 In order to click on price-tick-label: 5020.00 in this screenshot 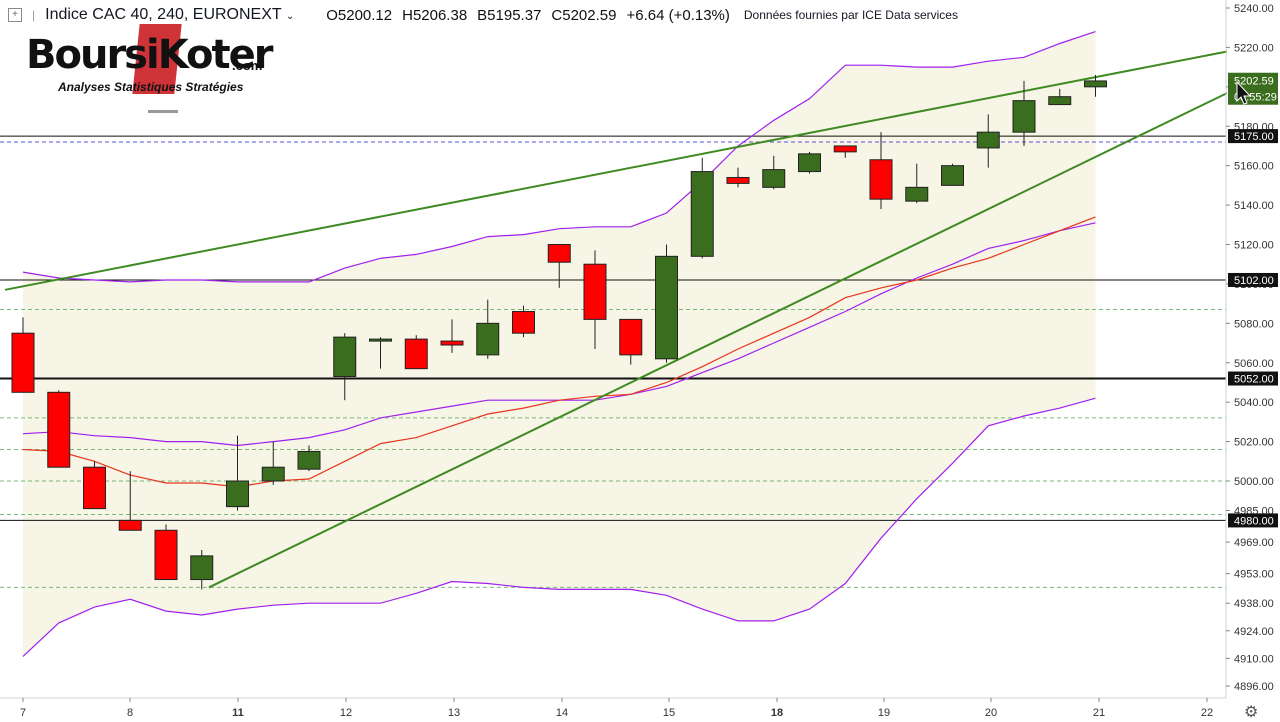, I will do `click(1254, 443)`.